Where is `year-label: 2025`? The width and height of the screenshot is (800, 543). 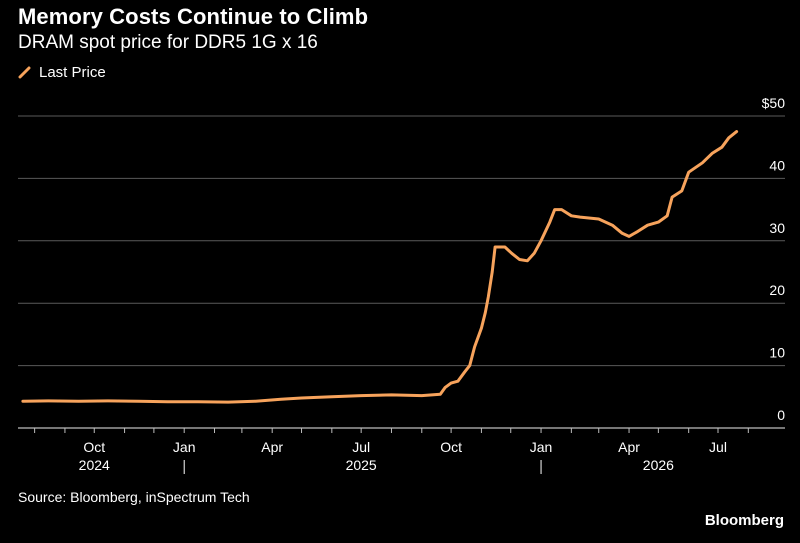 year-label: 2025 is located at coordinates (361, 465).